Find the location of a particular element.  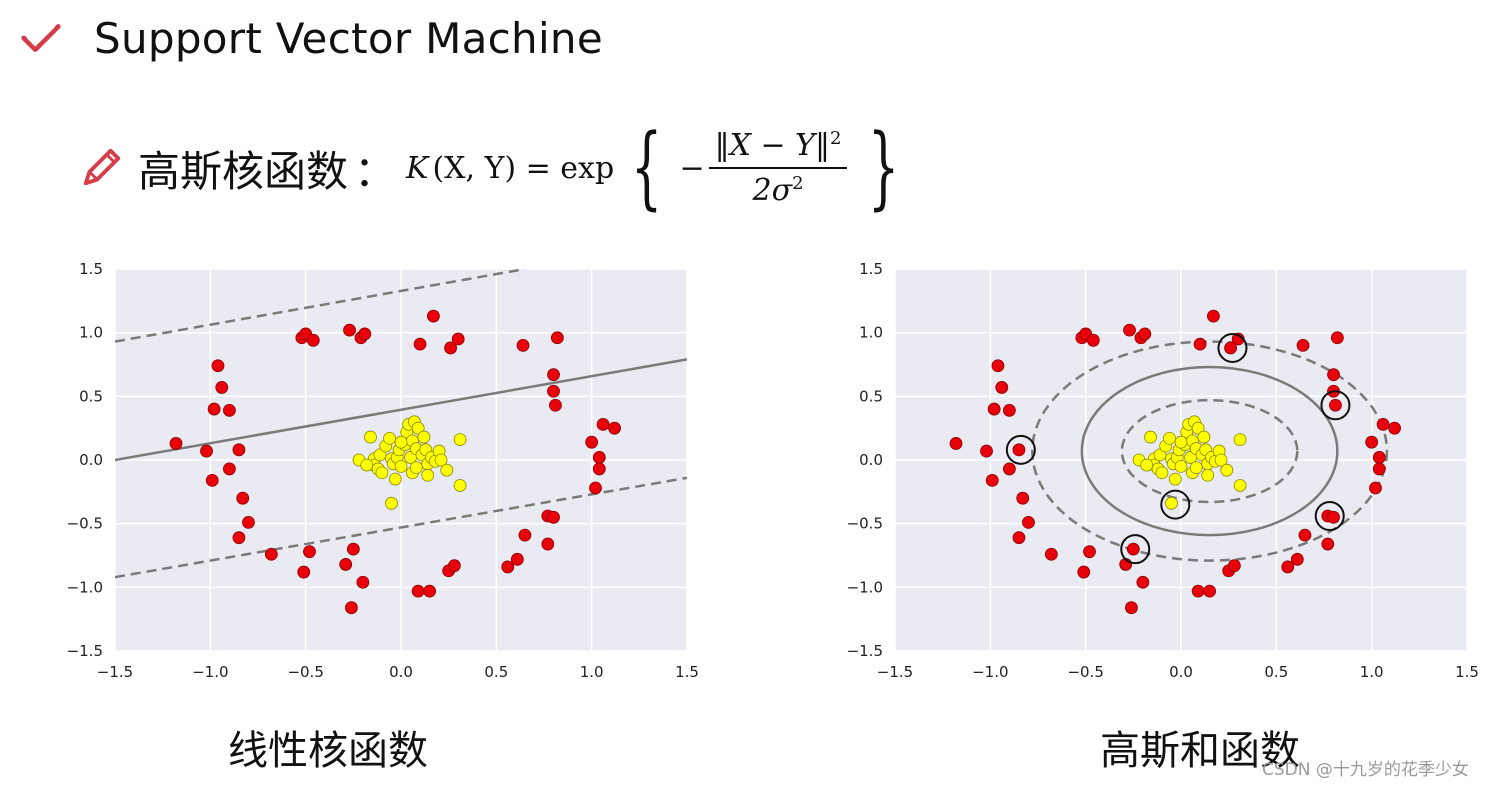

right-brace: } is located at coordinates (884, 167).